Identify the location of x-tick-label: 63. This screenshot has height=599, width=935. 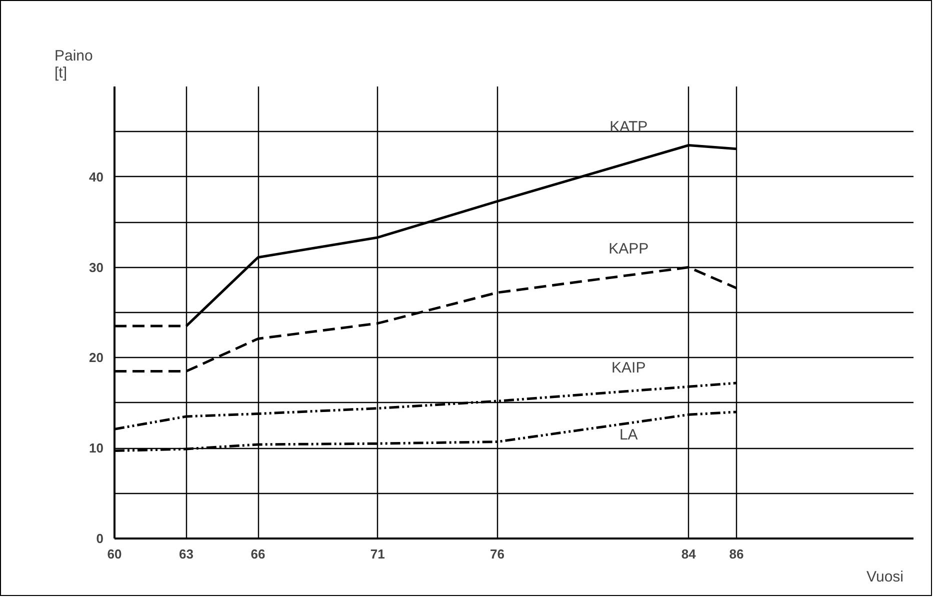
(186, 554).